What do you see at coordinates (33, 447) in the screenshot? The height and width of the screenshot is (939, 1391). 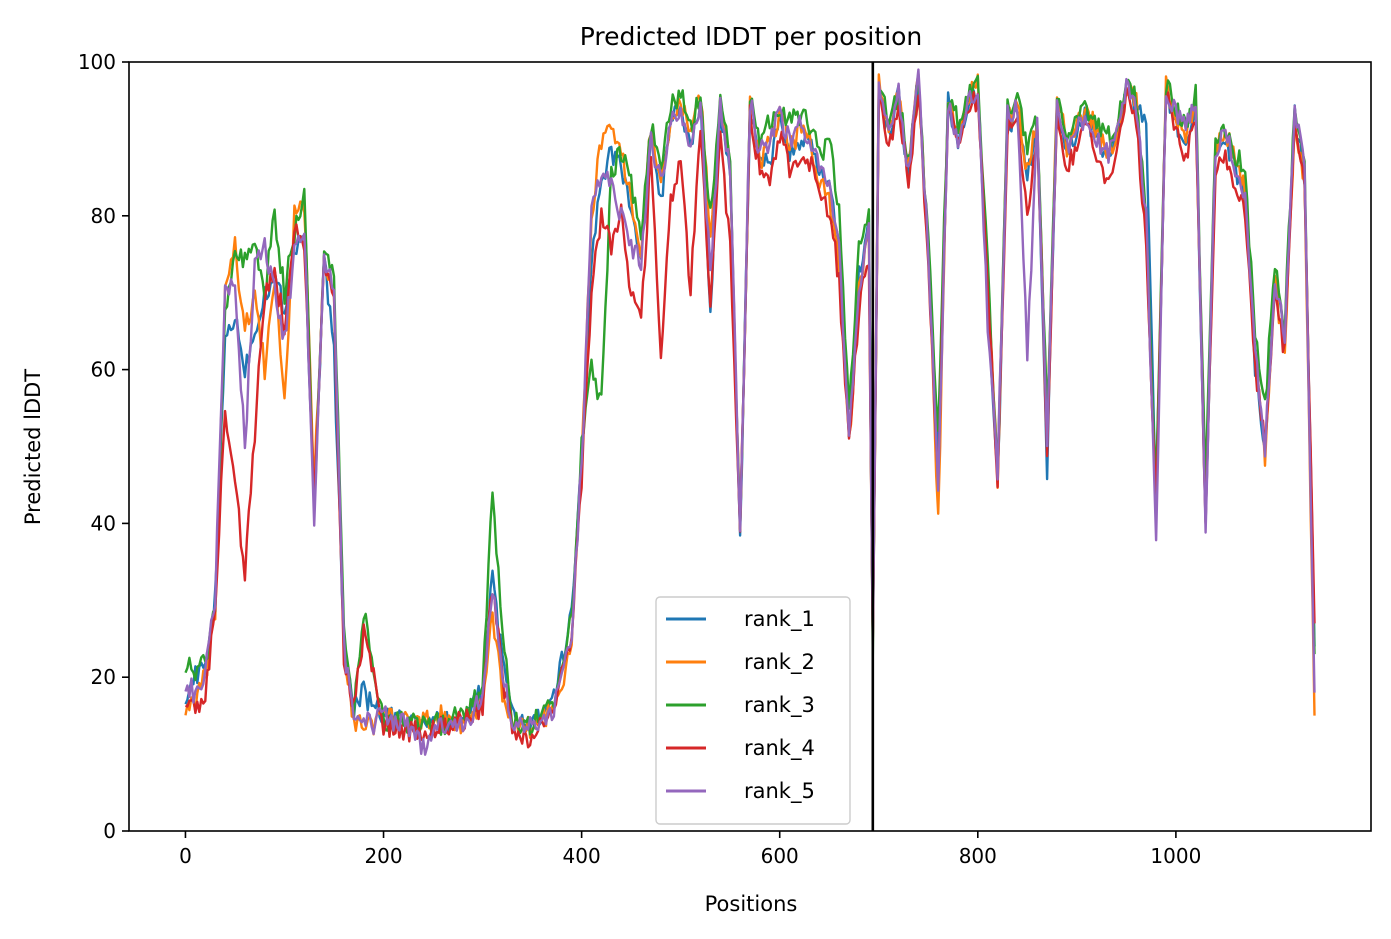 I see `y-axis-label: Predicted lDDT` at bounding box center [33, 447].